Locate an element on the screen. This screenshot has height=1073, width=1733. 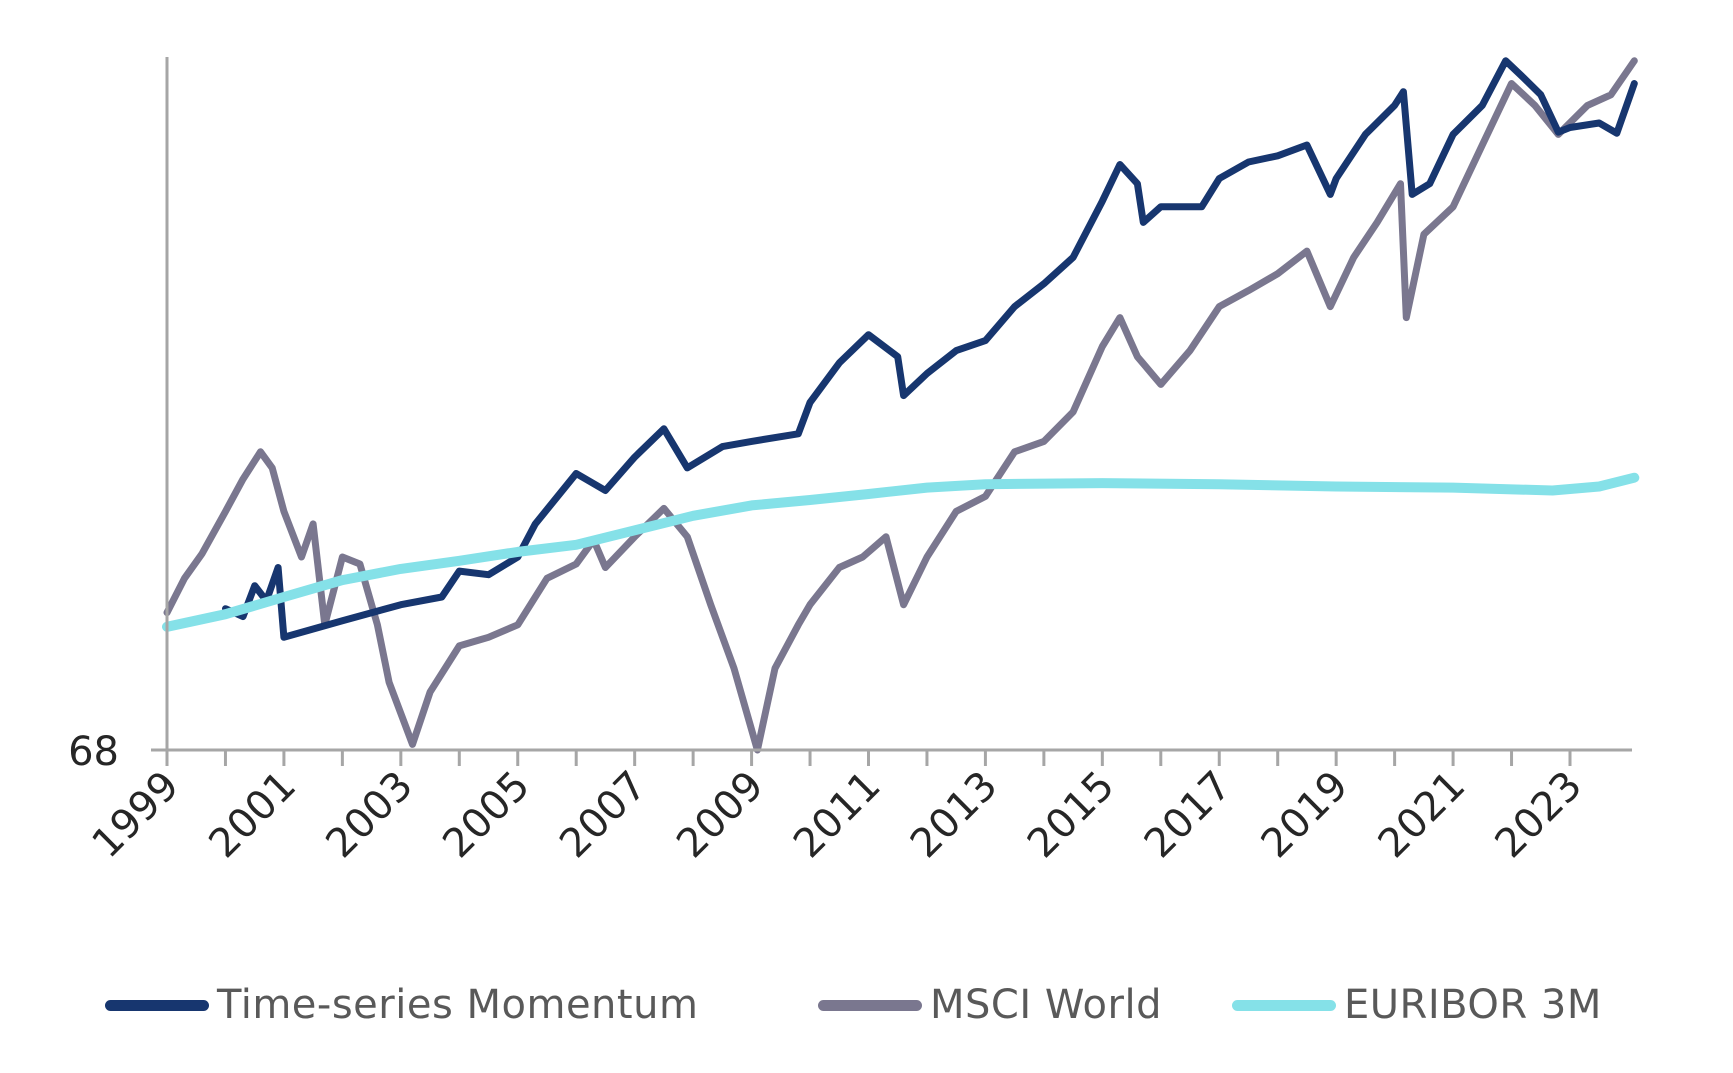
legend-swatch-momentum is located at coordinates (157, 1005).